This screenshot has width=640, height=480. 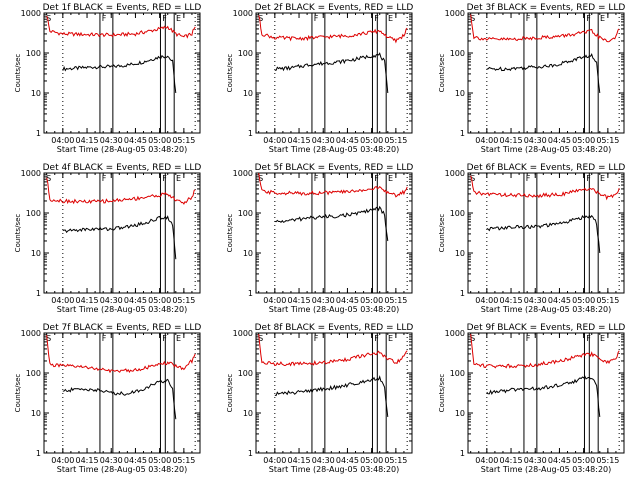 I want to click on subplot-title: Det 3f BLACK = Events, RED = LLD, so click(x=546, y=8).